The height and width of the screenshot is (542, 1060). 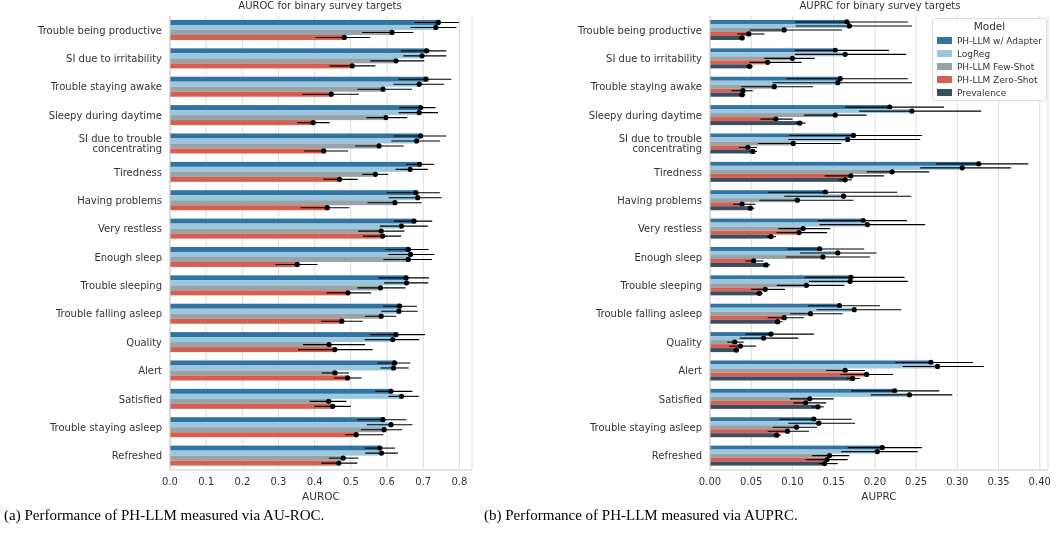 What do you see at coordinates (114, 59) in the screenshot?
I see `y-tick-label: SI due to irritability` at bounding box center [114, 59].